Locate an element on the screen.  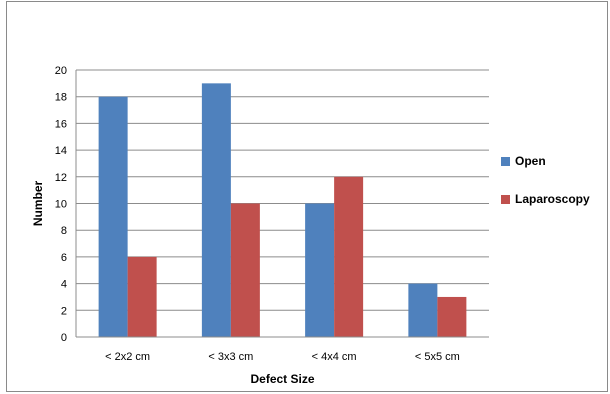
legend-item-open: Open is located at coordinates (545, 161).